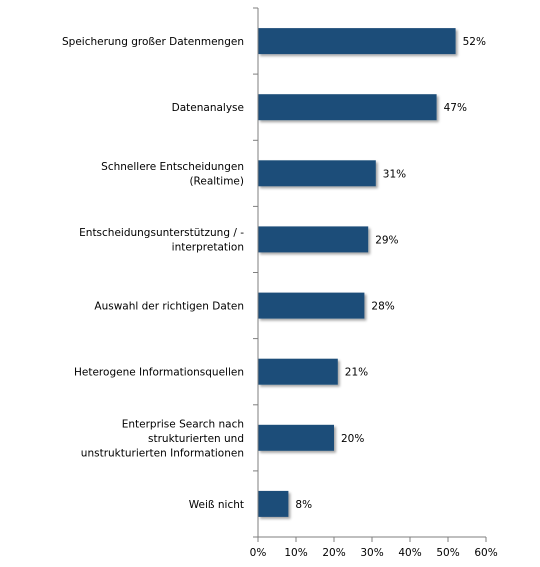  What do you see at coordinates (208, 248) in the screenshot?
I see `category-label: interpretation` at bounding box center [208, 248].